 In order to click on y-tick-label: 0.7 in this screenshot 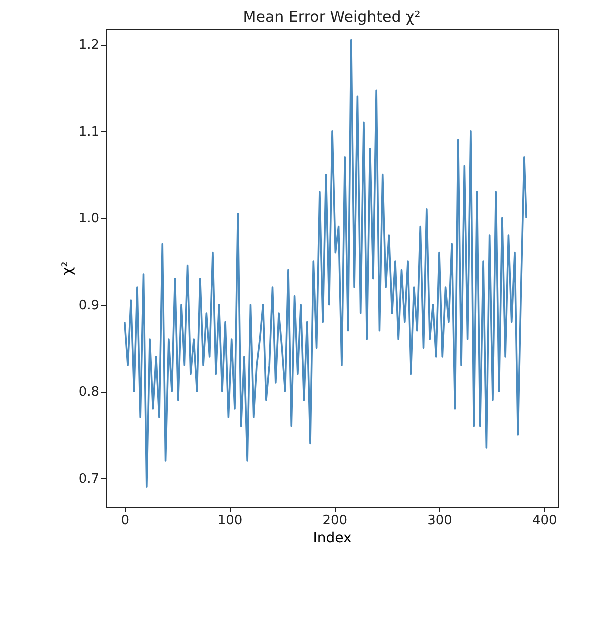, I will do `click(89, 479)`.